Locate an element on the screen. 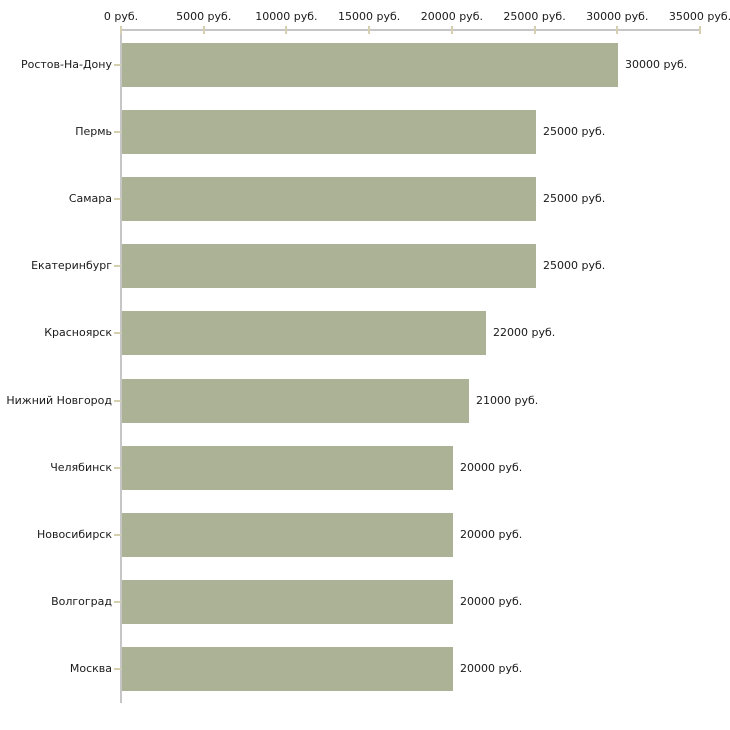  category-label: Челябинск is located at coordinates (81, 467).